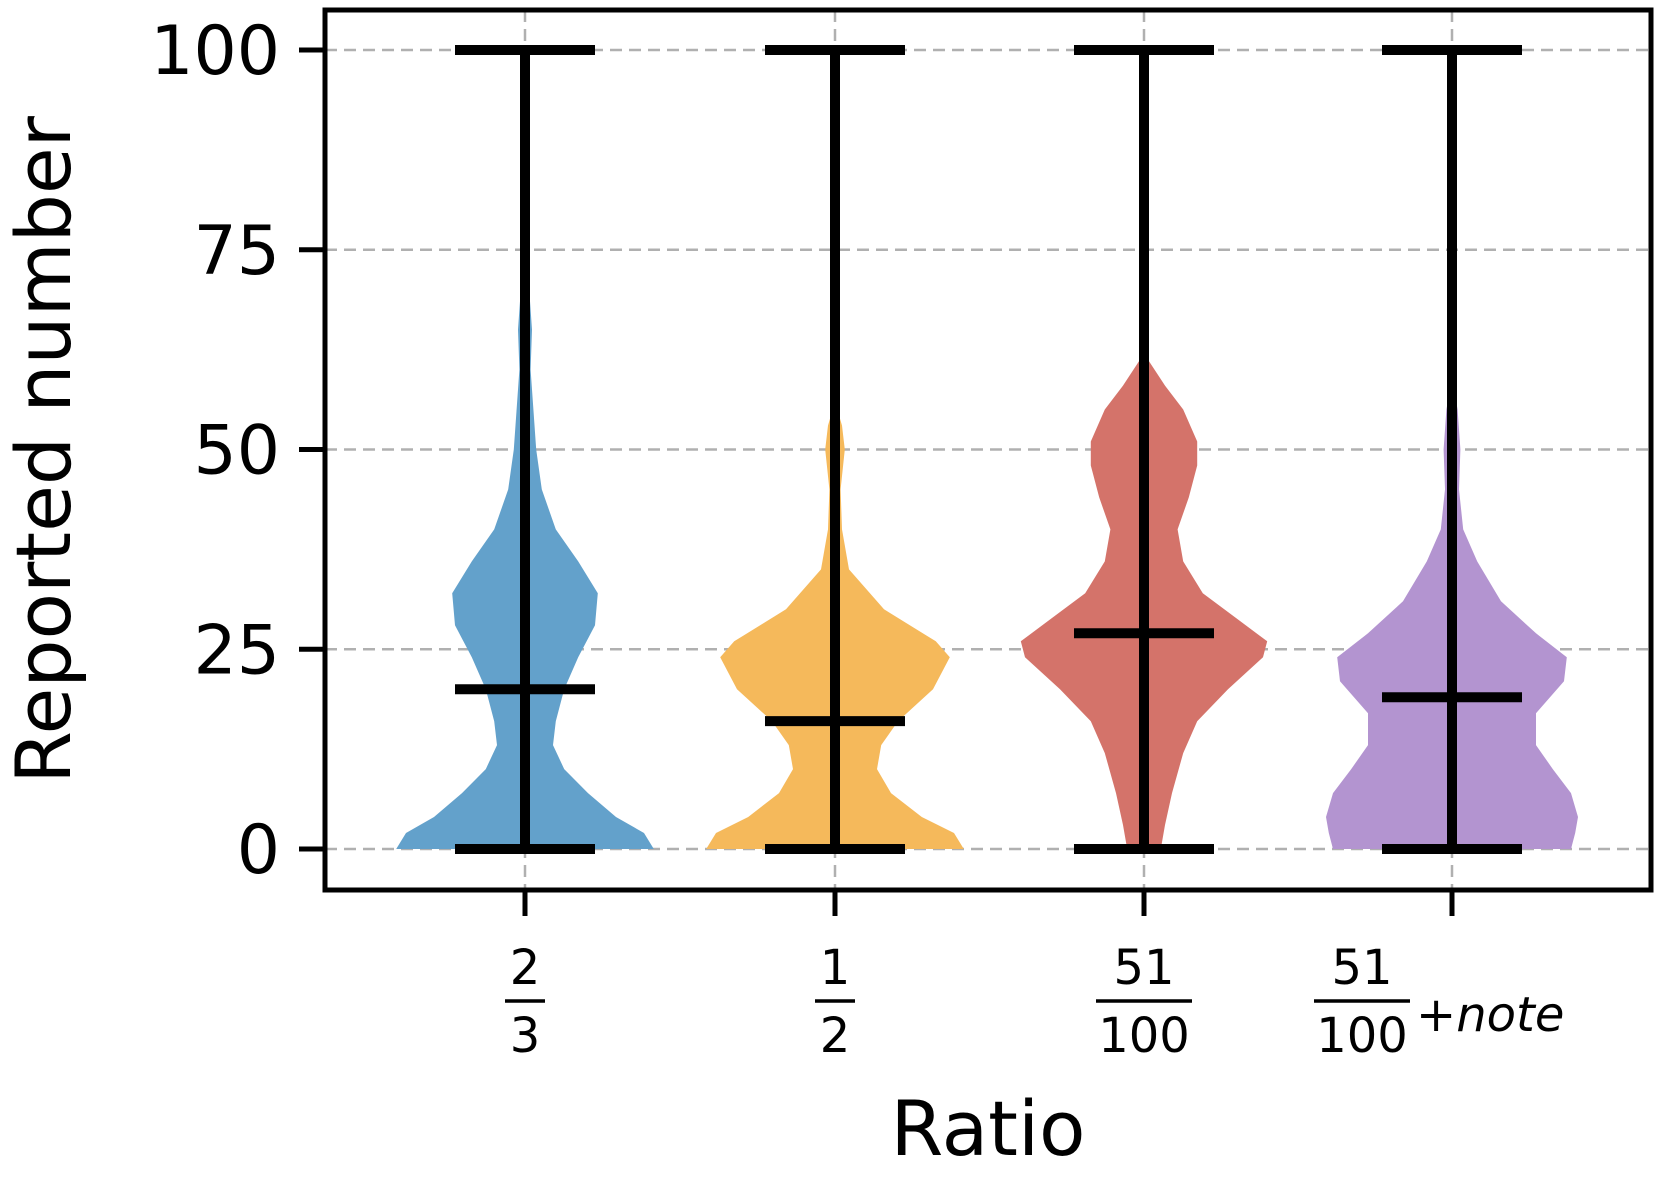 Image resolution: width=1661 pixels, height=1182 pixels. Describe the element at coordinates (236, 251) in the screenshot. I see `y-tick-label-75: 75` at that location.